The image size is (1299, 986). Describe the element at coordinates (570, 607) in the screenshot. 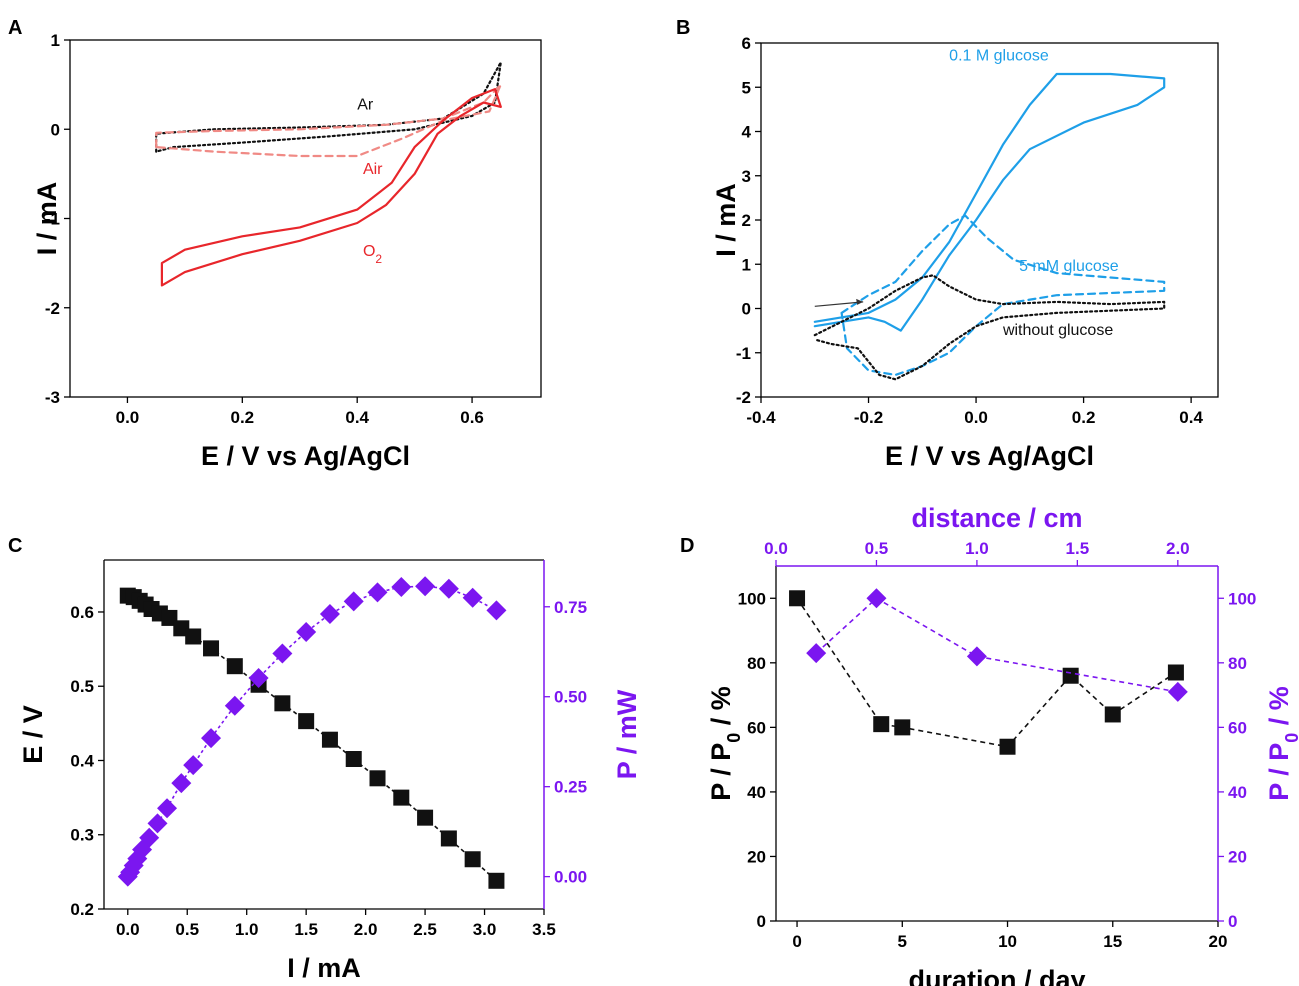

I see `y2-tick-label: 0.75` at that location.